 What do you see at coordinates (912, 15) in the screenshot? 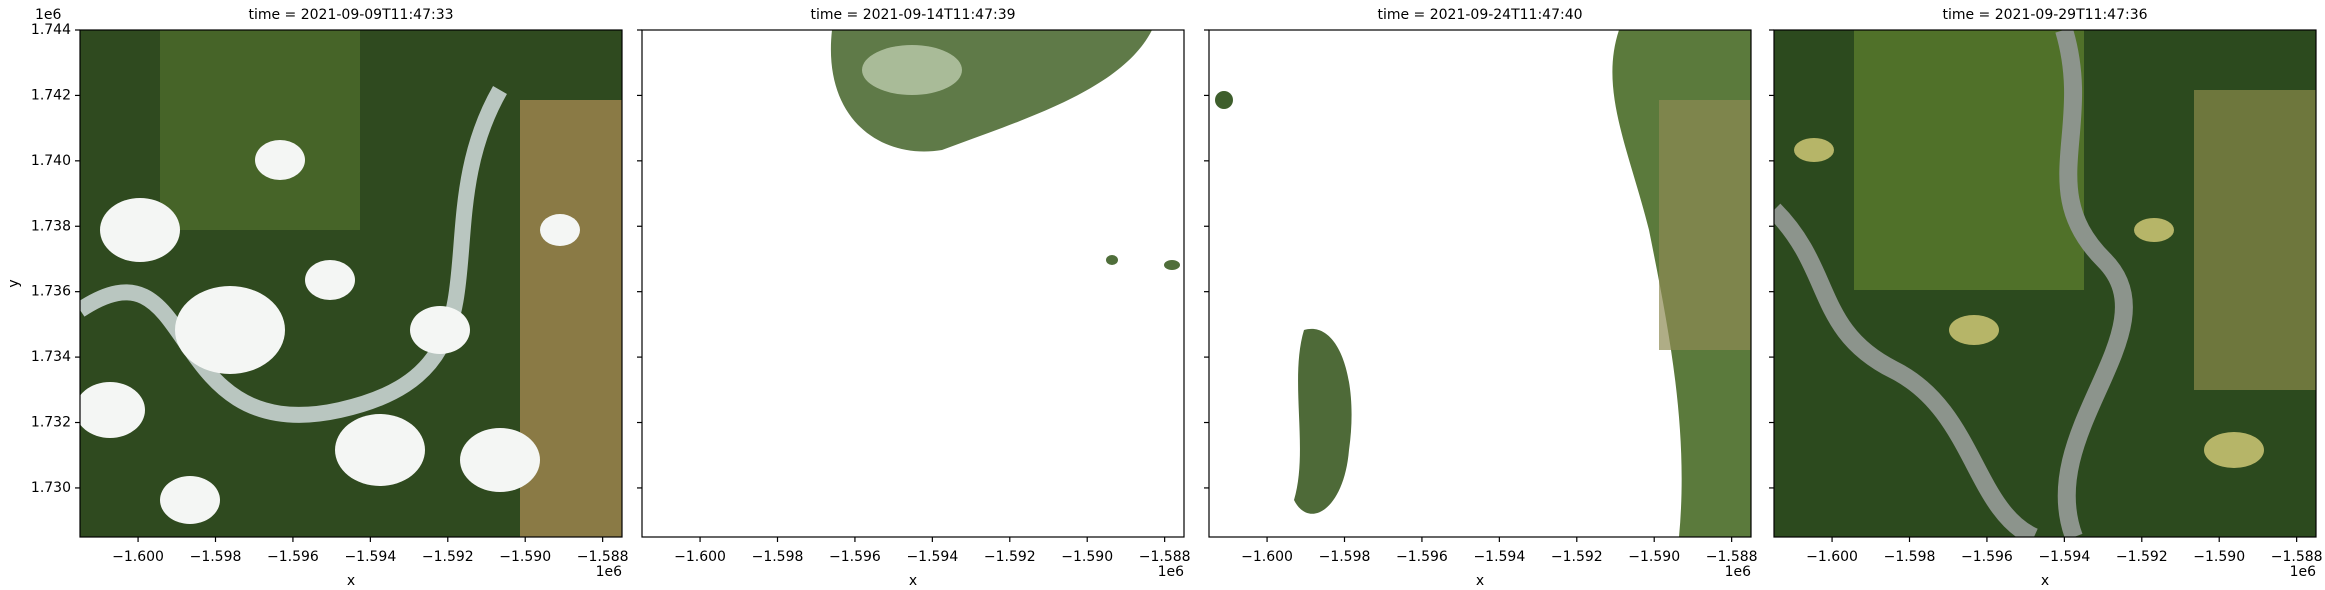
I see `panel-title: time = 2021-09-14T11:47:39` at bounding box center [912, 15].